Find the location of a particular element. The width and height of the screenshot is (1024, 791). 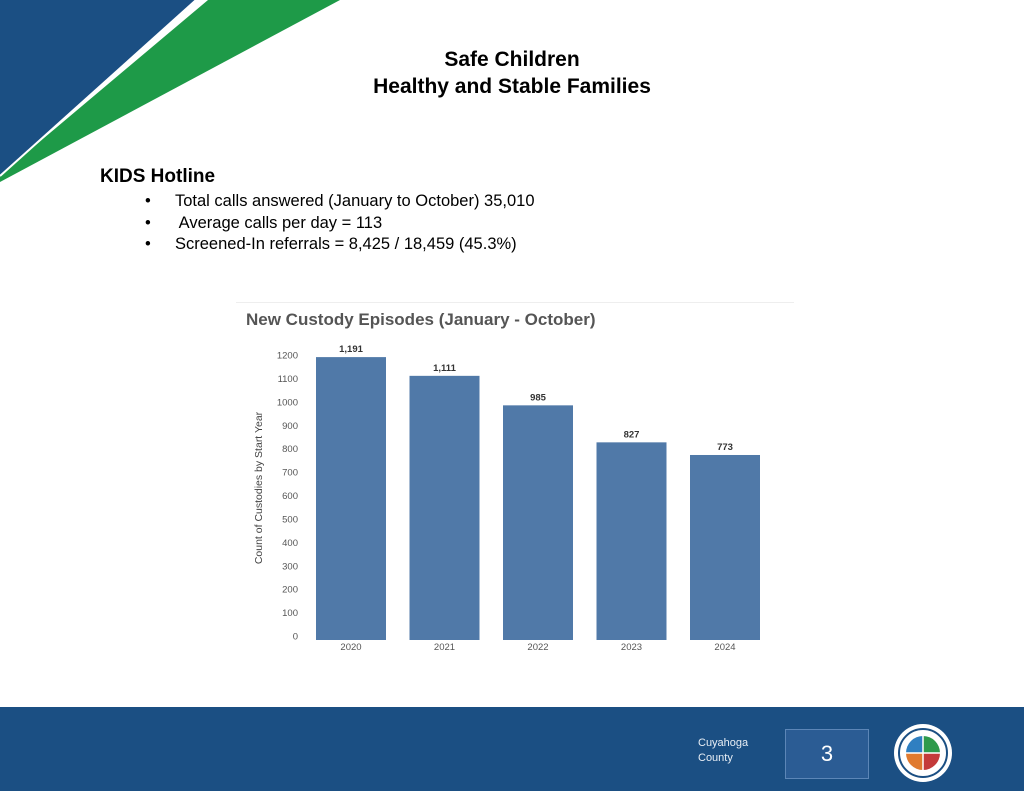

y-tick-label: 600 is located at coordinates (290, 496).